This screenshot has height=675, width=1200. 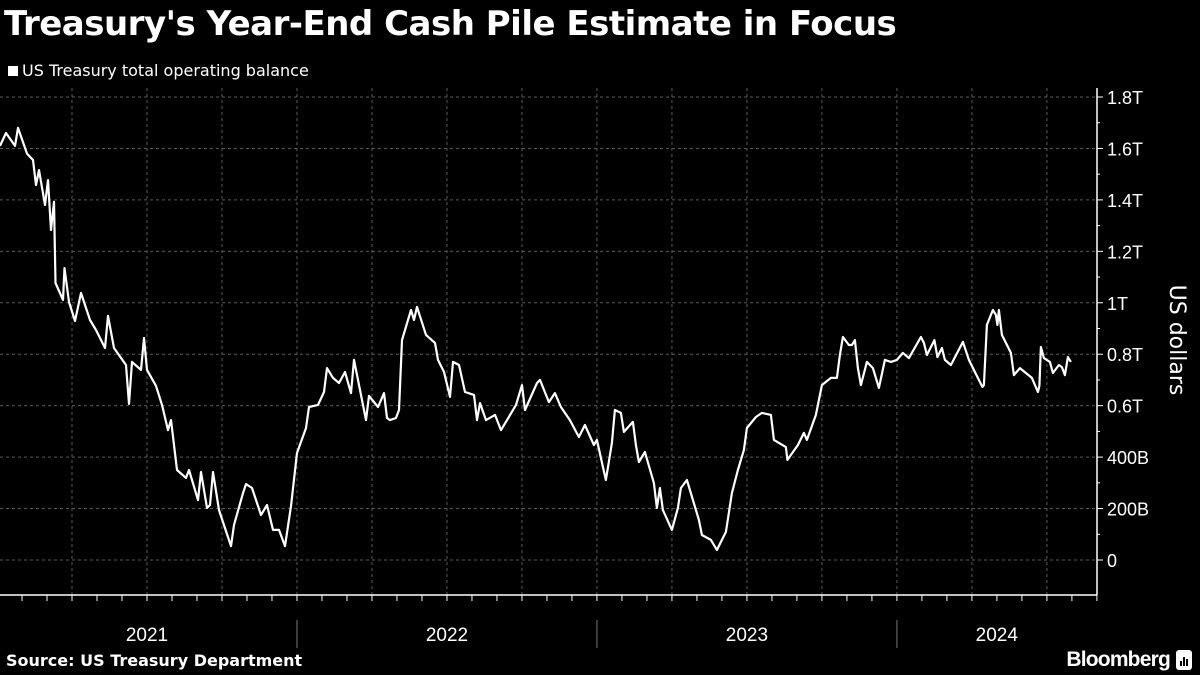 I want to click on bloomberg-logo: Bloomberg, so click(x=1129, y=660).